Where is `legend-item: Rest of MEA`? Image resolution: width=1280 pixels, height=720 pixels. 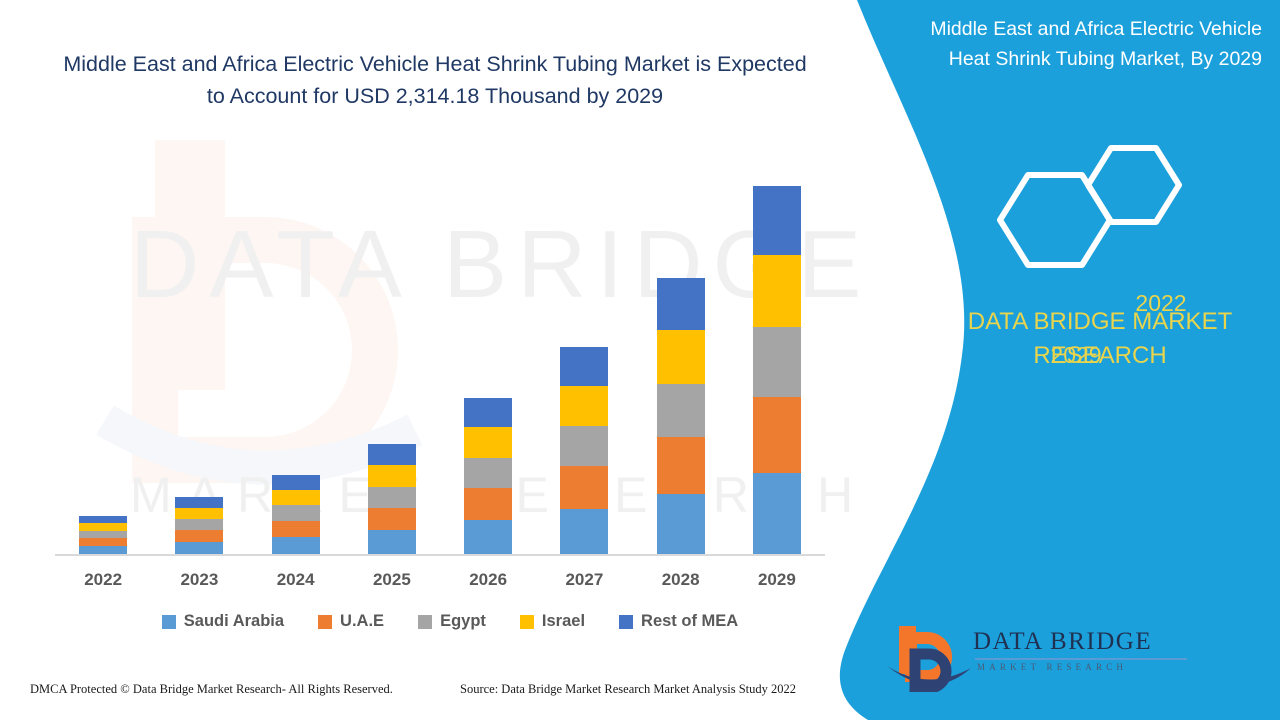 legend-item: Rest of MEA is located at coordinates (678, 621).